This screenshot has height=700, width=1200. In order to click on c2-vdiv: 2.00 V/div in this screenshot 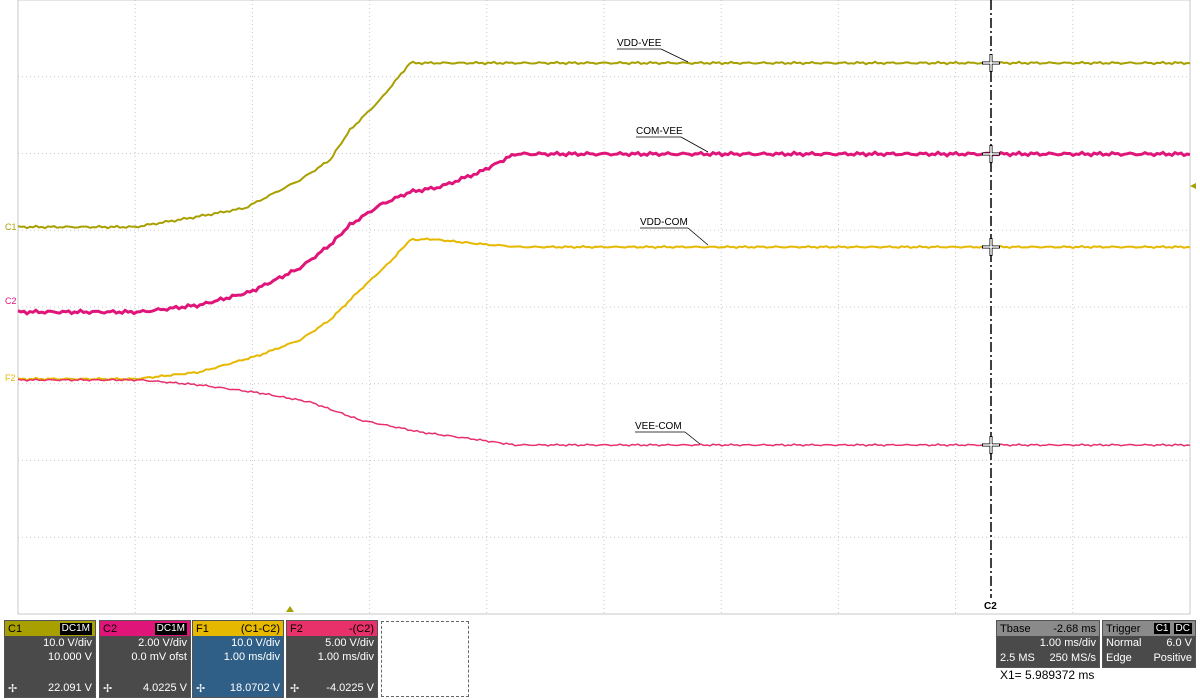, I will do `click(162, 643)`.